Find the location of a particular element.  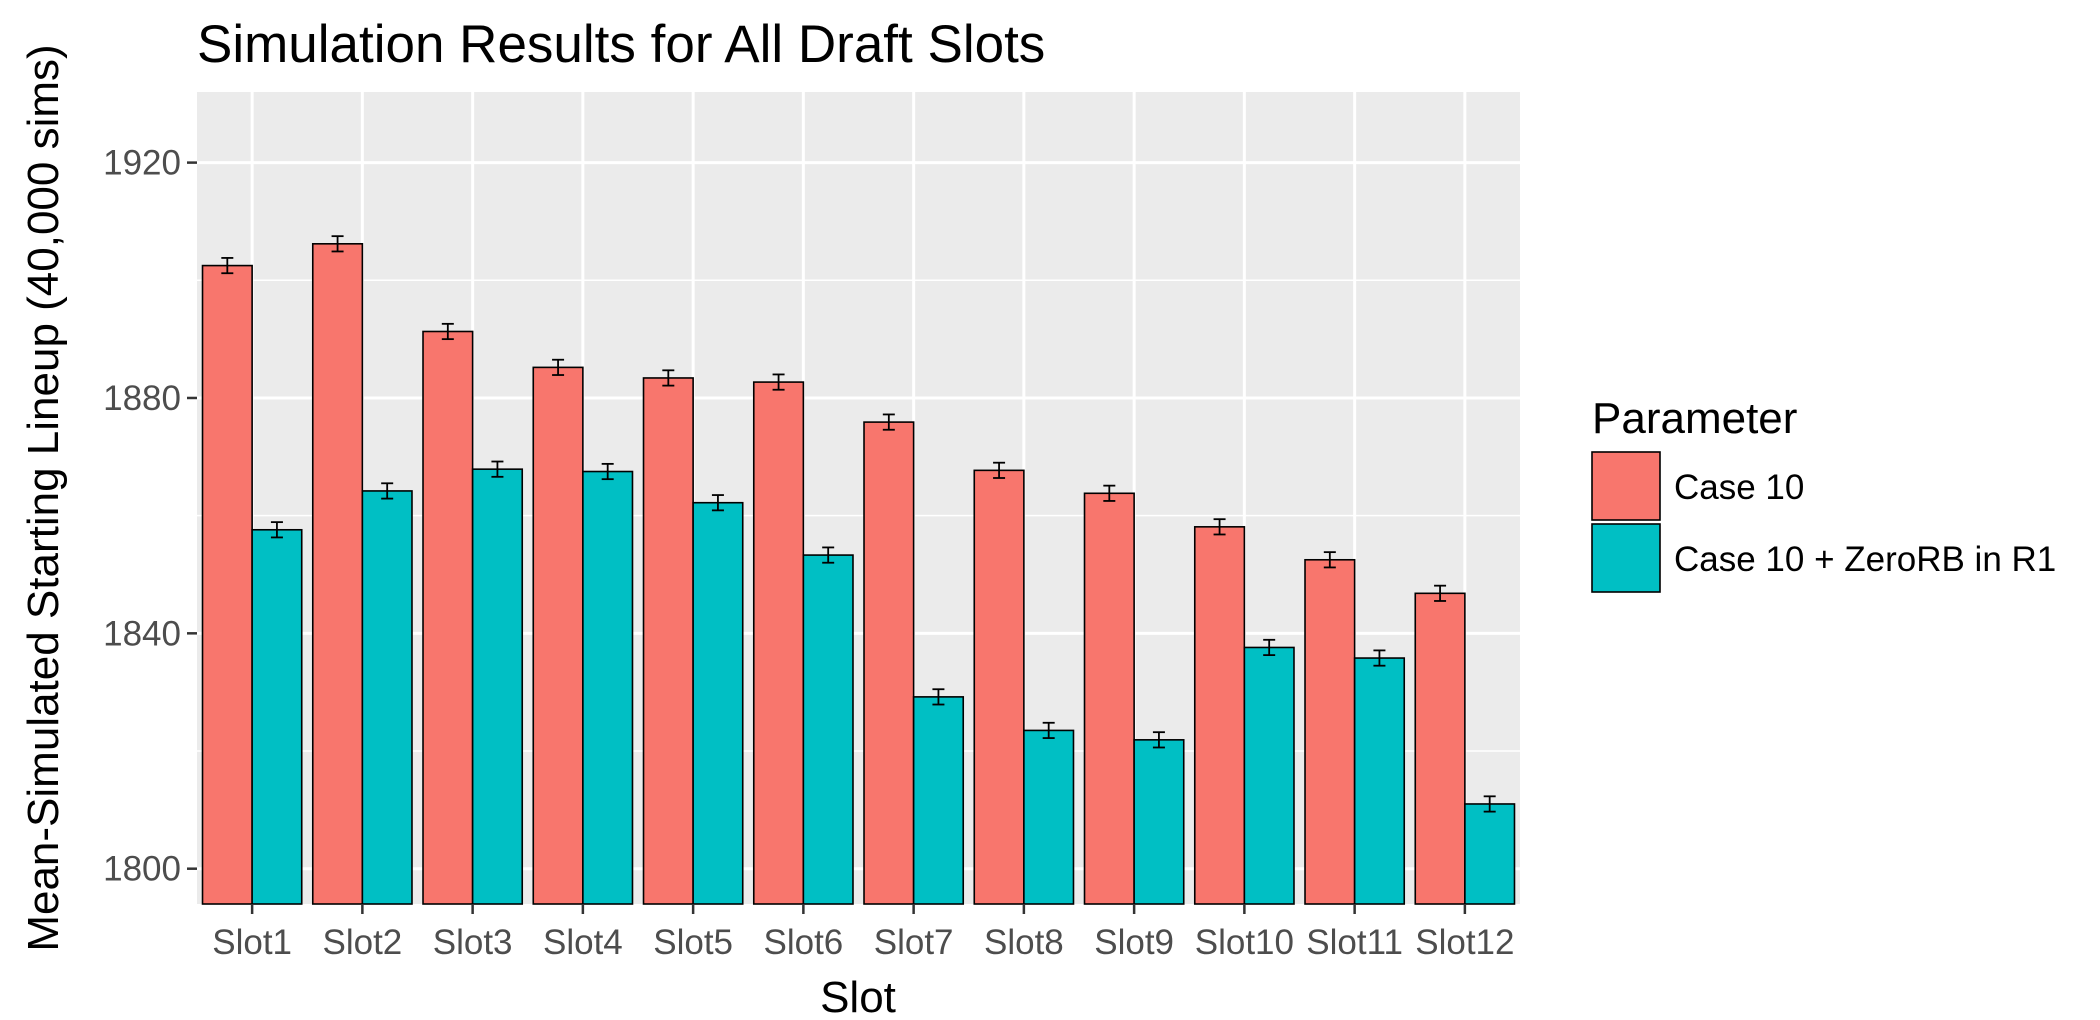

x-tick-label: Slot5 is located at coordinates (693, 942).